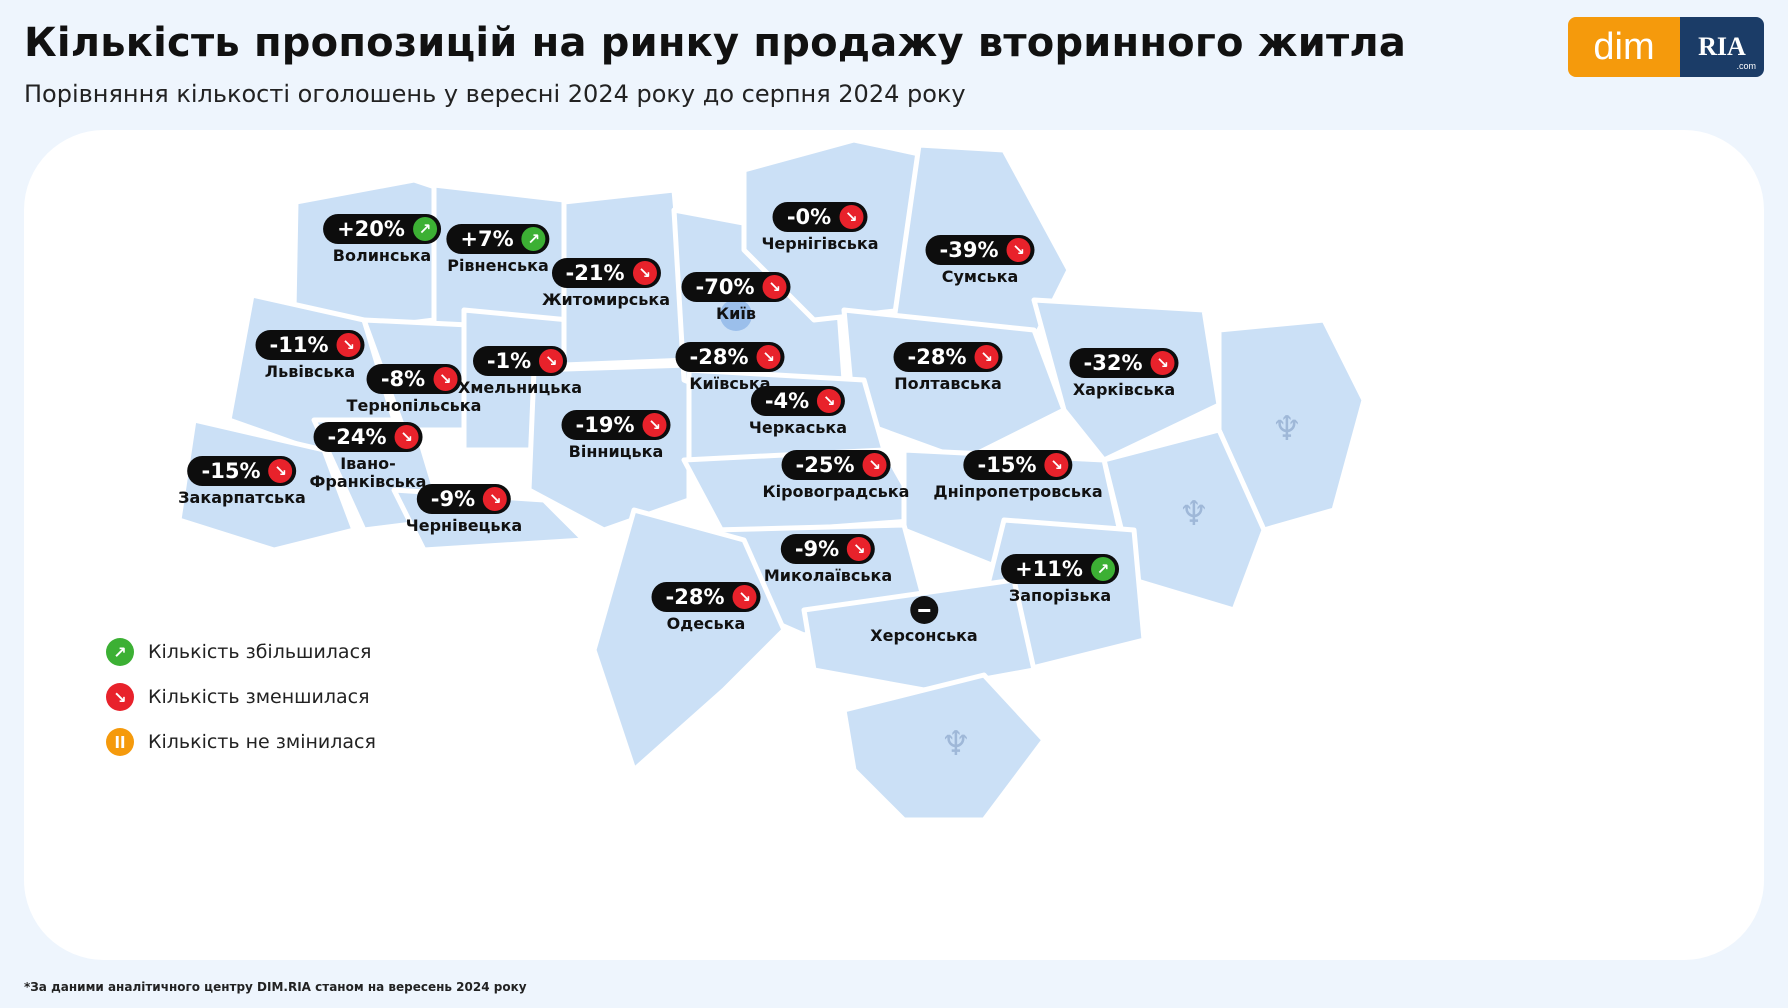 This screenshot has width=1788, height=1008. I want to click on region-label-poltava: -28% ↘ Полтавська, so click(948, 367).